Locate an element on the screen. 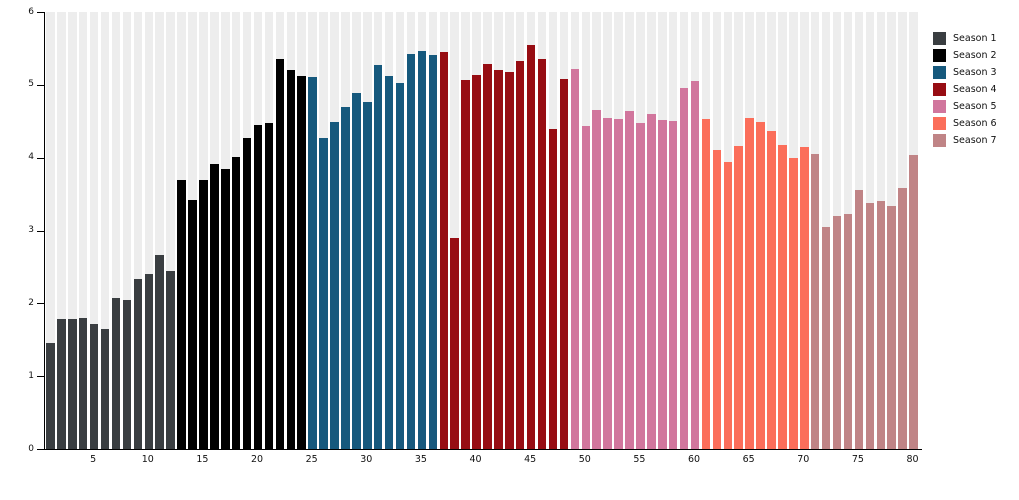 Image resolution: width=1019 pixels, height=500 pixels. legend-item: Season 1 is located at coordinates (965, 38).